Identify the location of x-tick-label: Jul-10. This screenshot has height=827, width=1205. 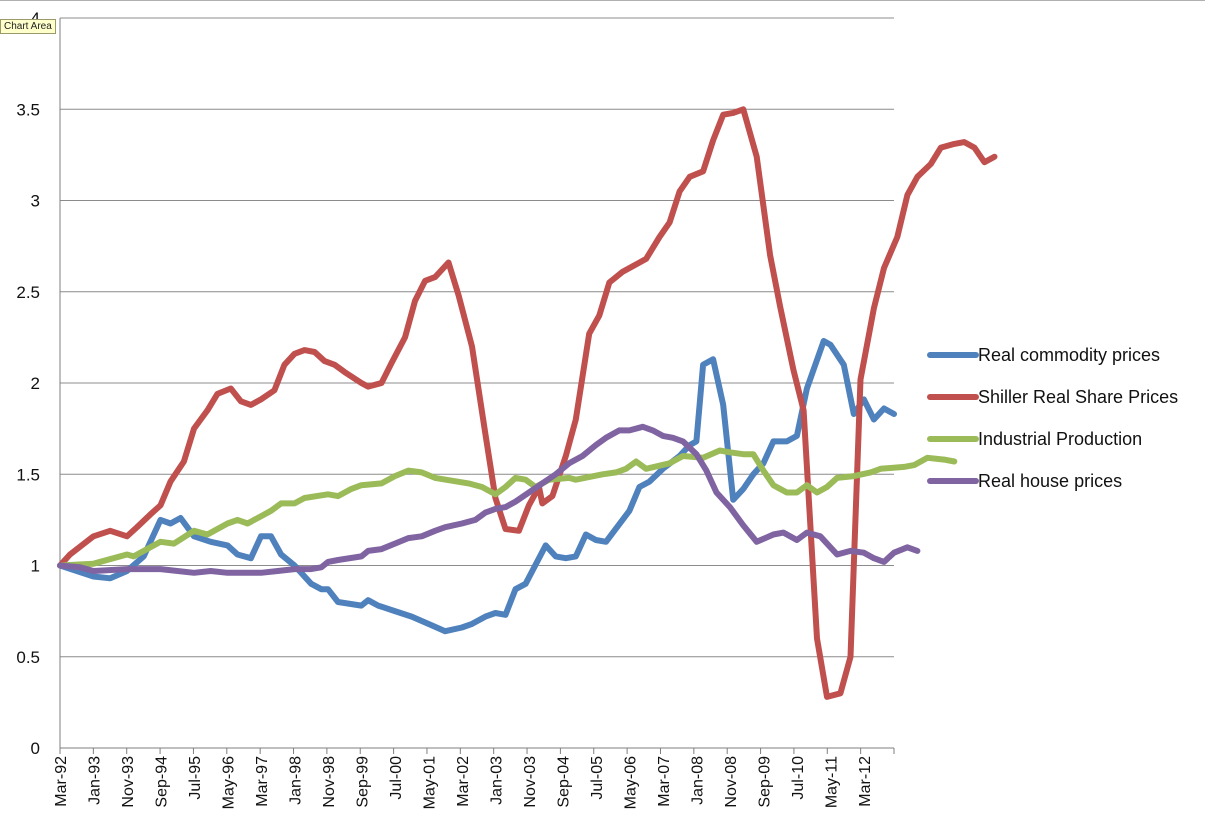
(798, 778).